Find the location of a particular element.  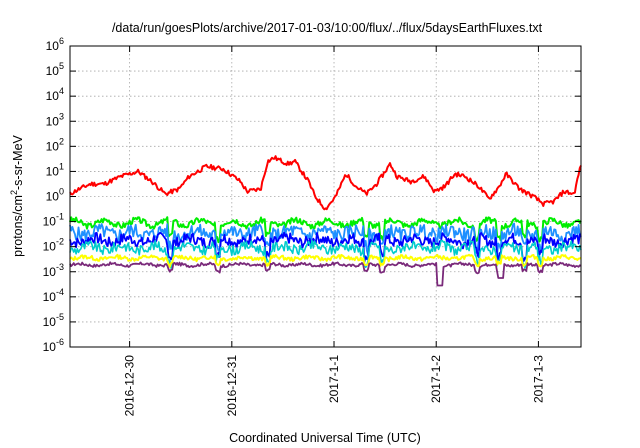

y-tick-label: 10⁻³ is located at coordinates (53, 270).